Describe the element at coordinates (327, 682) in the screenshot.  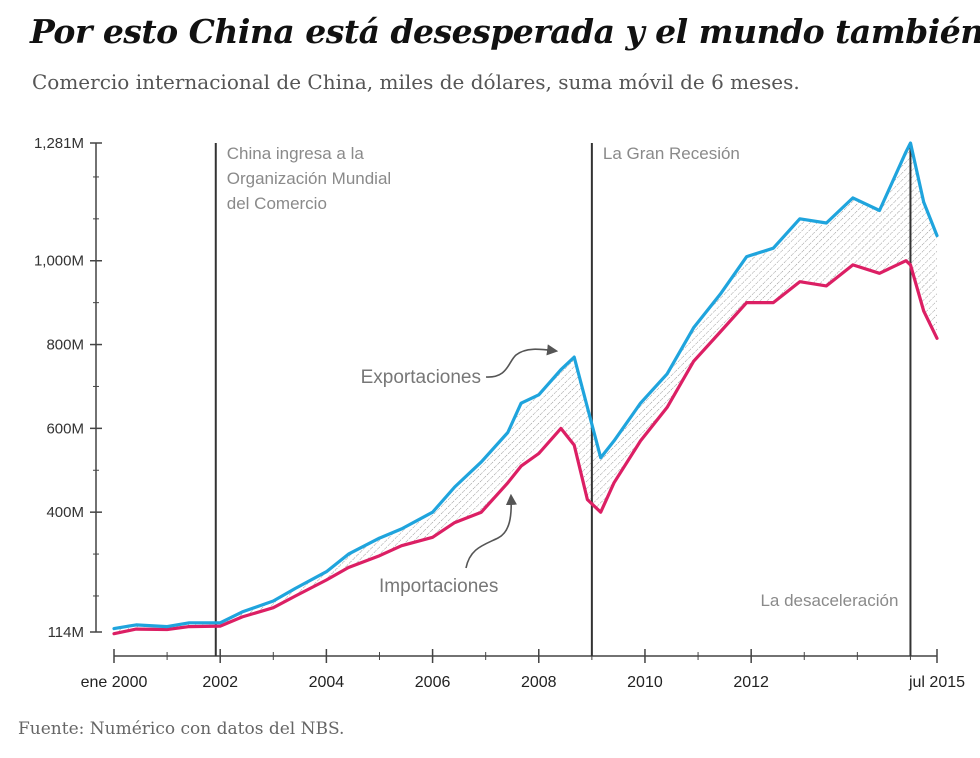
I see `x-tick-label: 2004` at that location.